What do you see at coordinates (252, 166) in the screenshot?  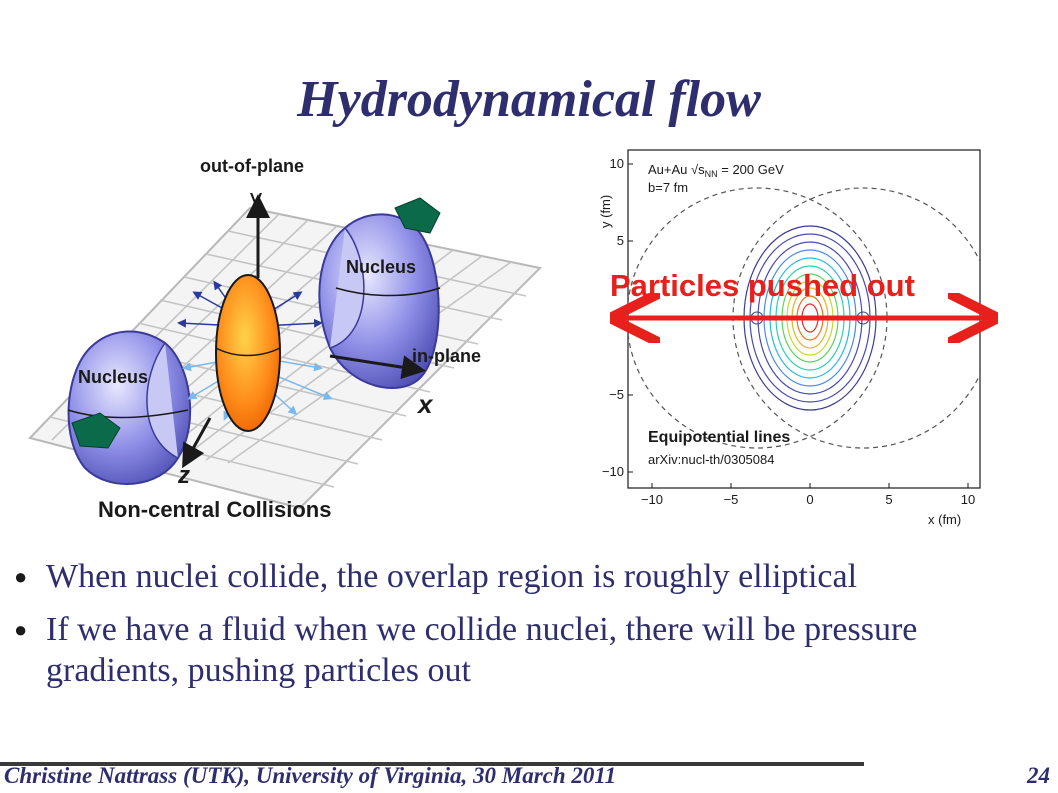 I see `out-of-plane-label: out-of-plane` at bounding box center [252, 166].